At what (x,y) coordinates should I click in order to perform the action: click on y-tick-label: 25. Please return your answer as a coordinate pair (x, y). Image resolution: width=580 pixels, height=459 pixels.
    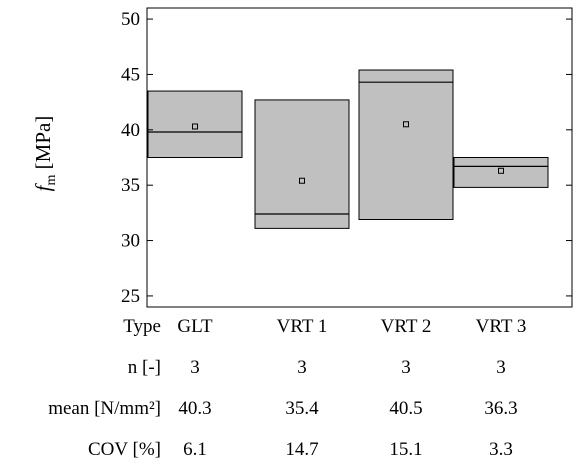
    Looking at the image, I should click on (130, 296).